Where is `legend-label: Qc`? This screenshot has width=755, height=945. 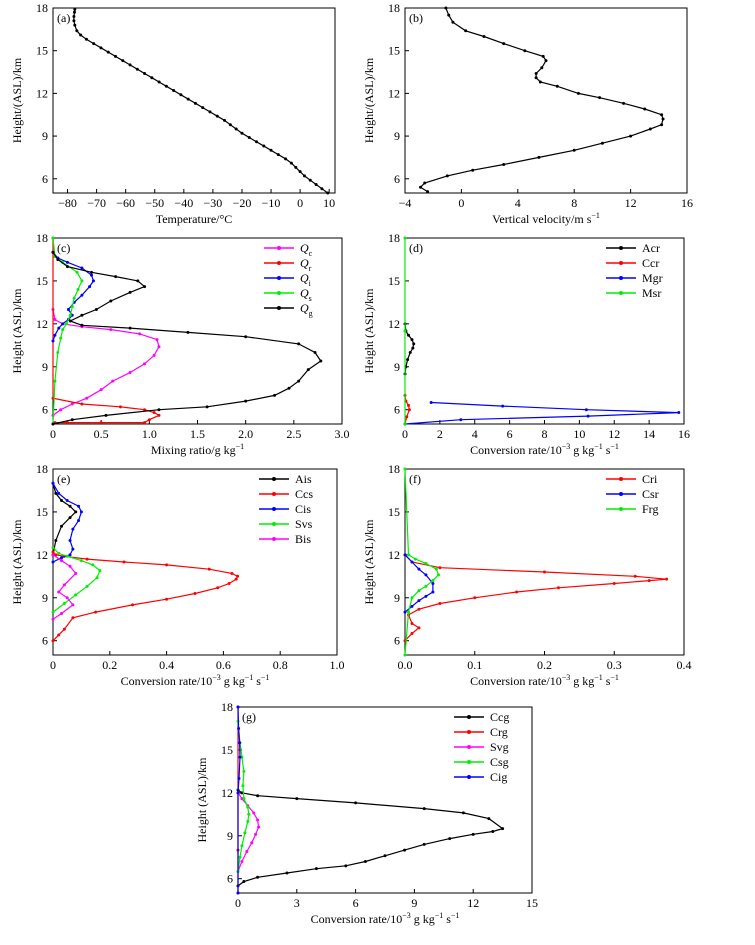 legend-label: Qc is located at coordinates (306, 249).